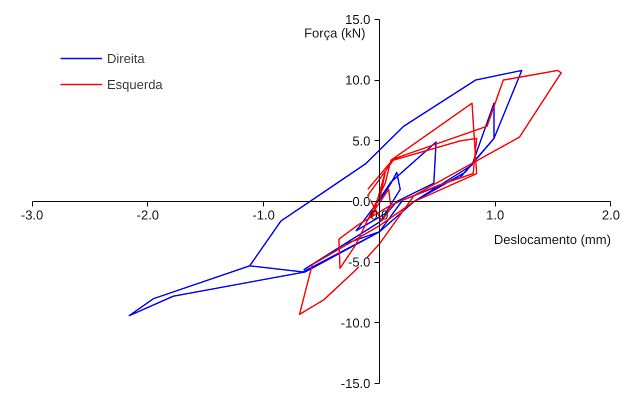 The image size is (643, 405). I want to click on y-tick-label: 5.0, so click(361, 140).